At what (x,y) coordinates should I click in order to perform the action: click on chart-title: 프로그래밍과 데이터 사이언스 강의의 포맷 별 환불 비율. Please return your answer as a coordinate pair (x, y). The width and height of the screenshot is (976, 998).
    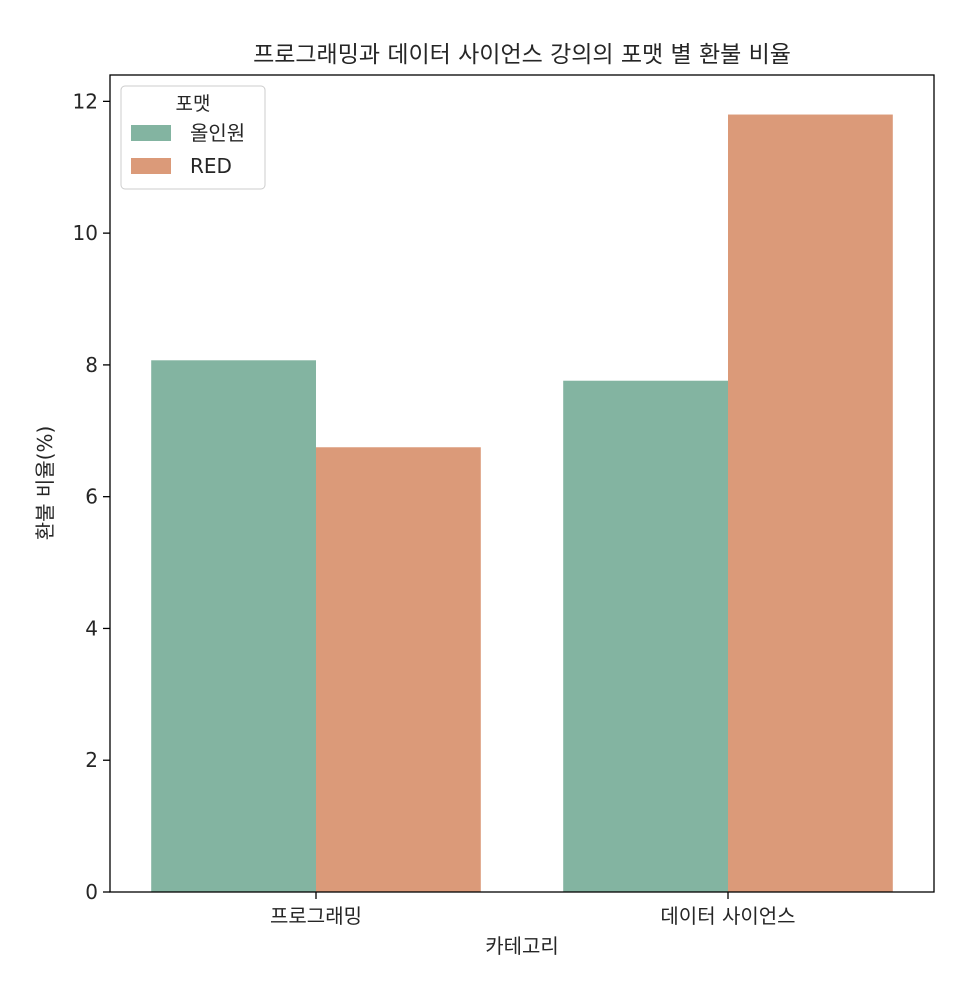
    Looking at the image, I should click on (522, 55).